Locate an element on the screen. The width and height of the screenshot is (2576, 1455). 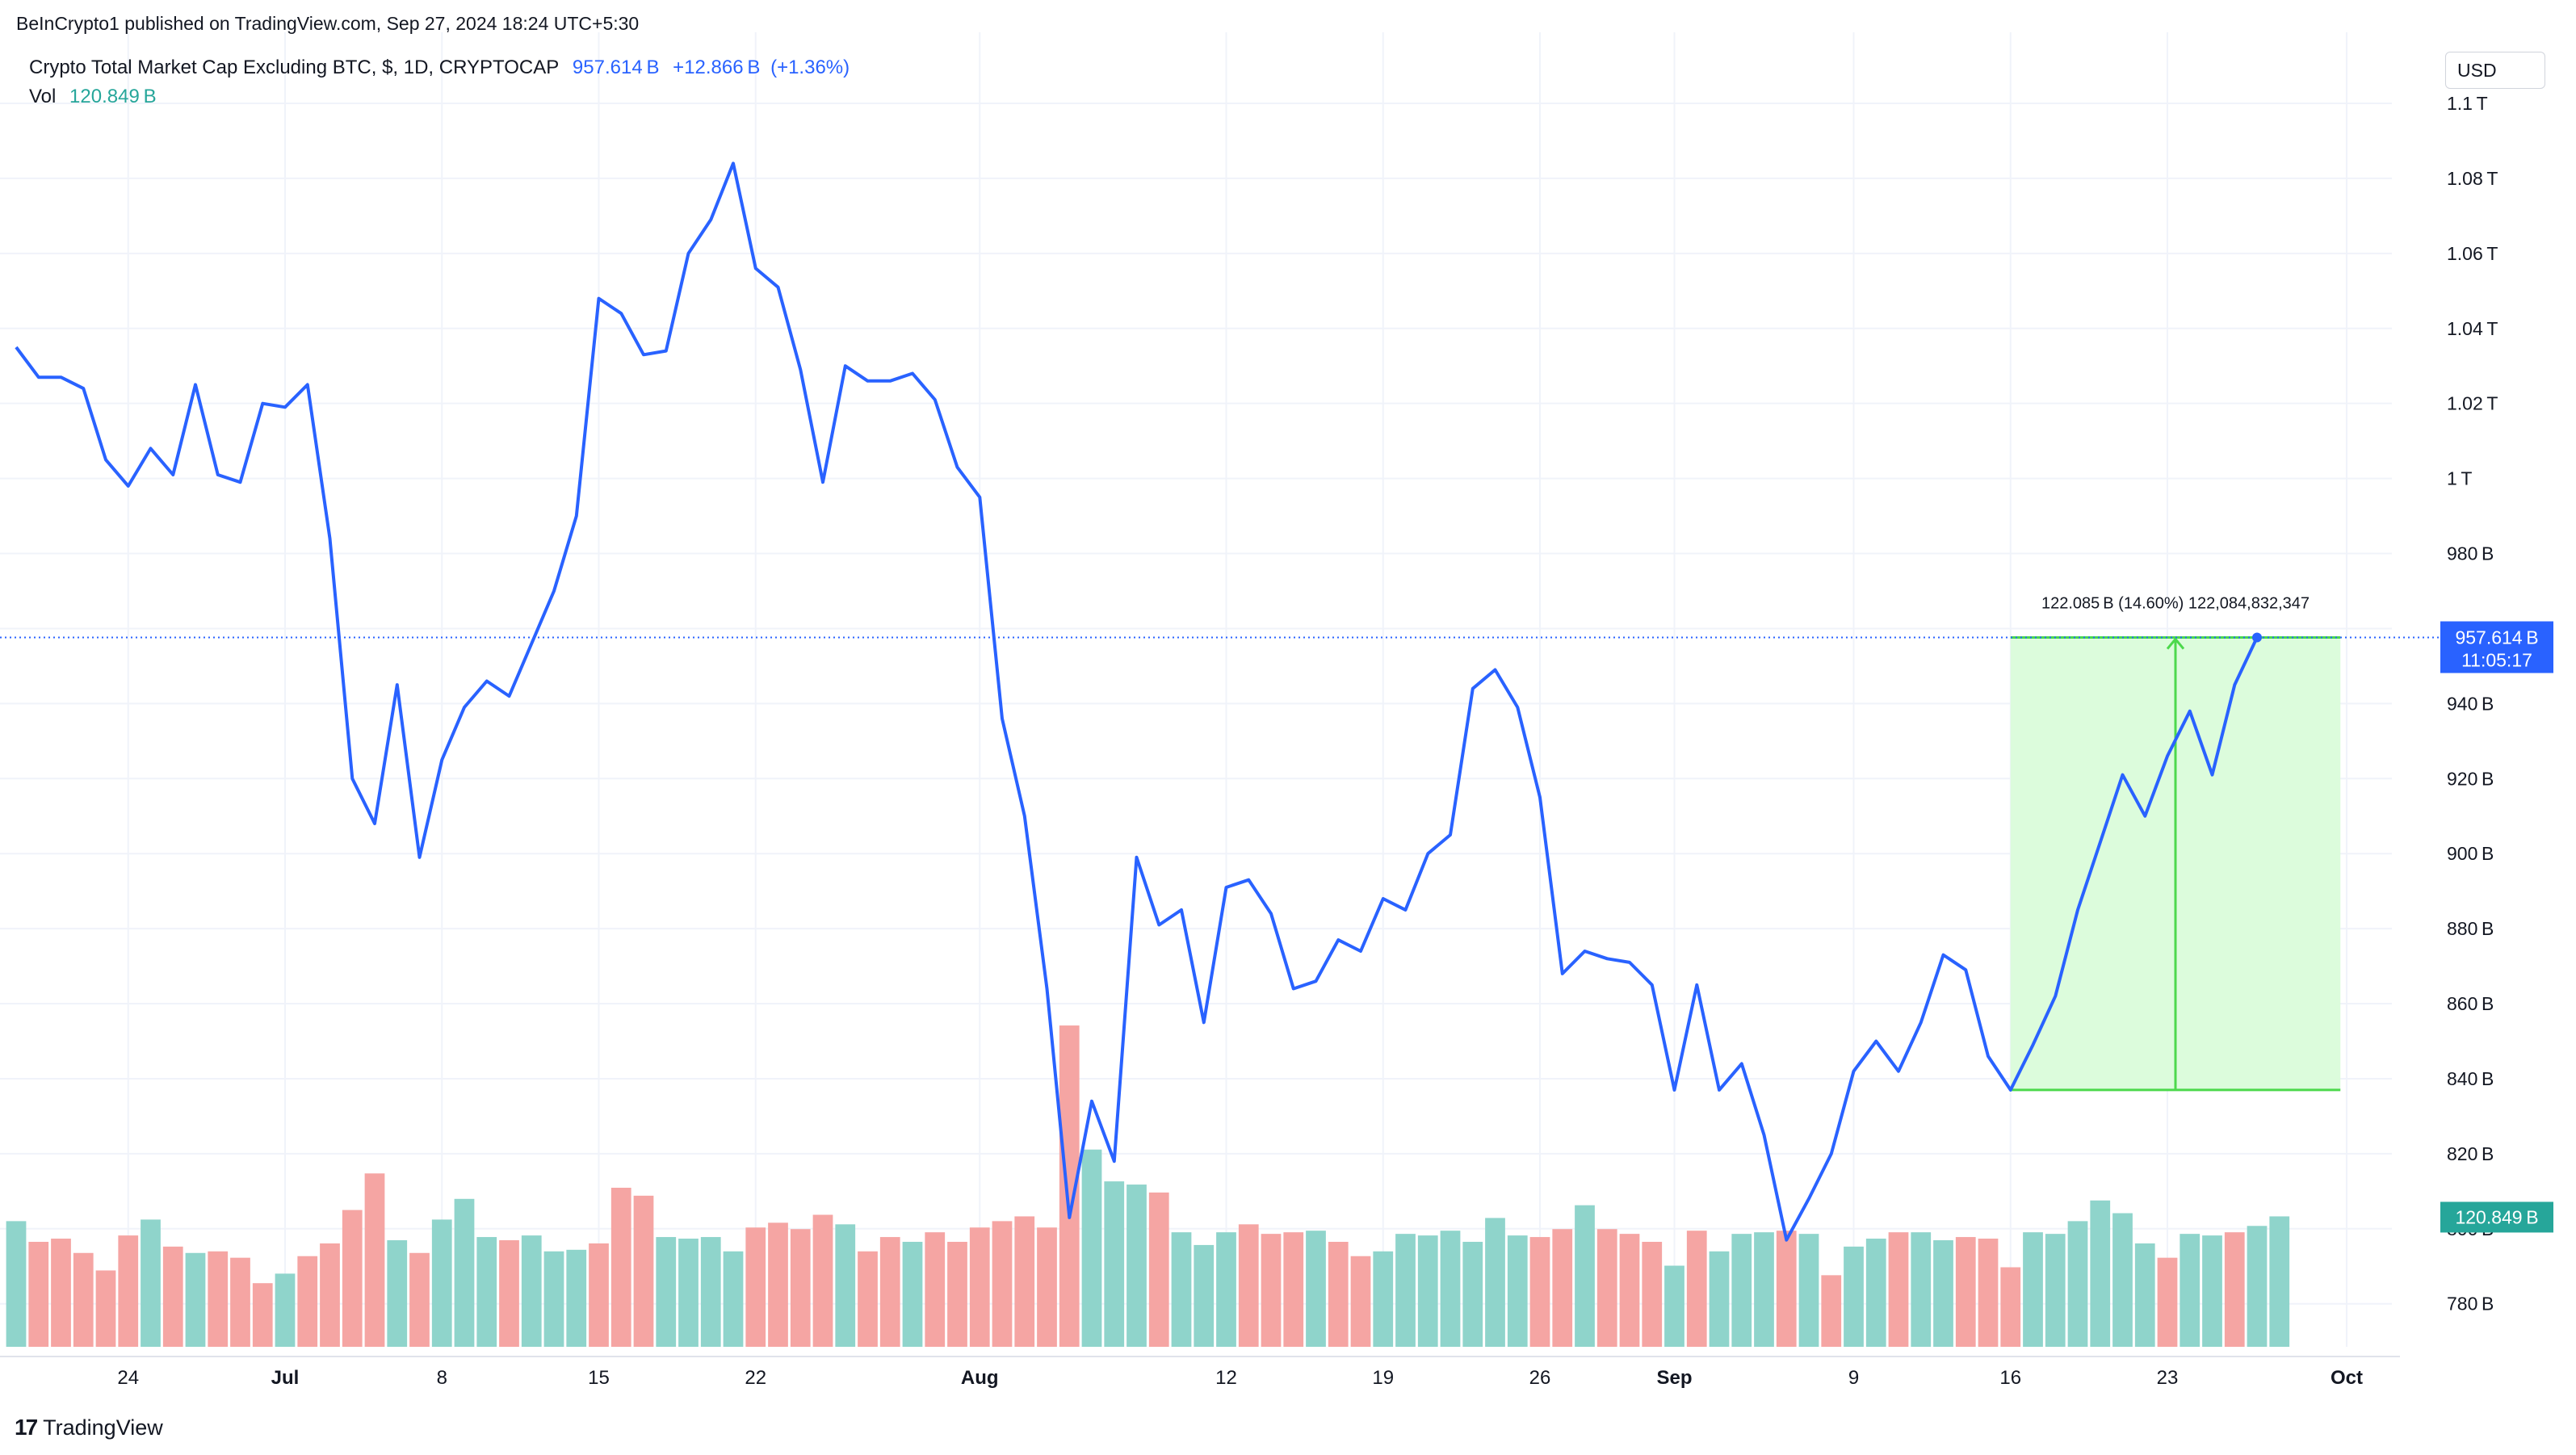
price-tag is located at coordinates (2496, 647).